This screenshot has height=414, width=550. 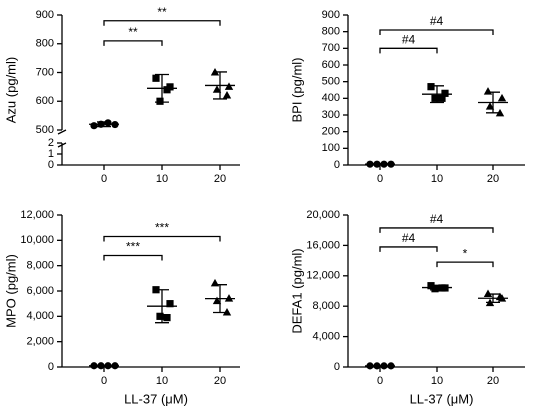 What do you see at coordinates (51, 143) in the screenshot?
I see `y-tick-label: 2` at bounding box center [51, 143].